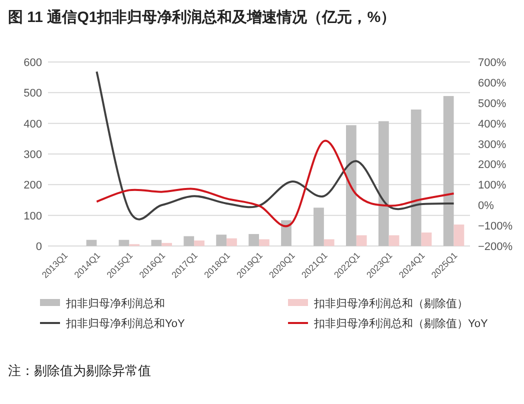 Image resolution: width=524 pixels, height=404 pixels. I want to click on y2-tick-label: 700%, so click(492, 63).